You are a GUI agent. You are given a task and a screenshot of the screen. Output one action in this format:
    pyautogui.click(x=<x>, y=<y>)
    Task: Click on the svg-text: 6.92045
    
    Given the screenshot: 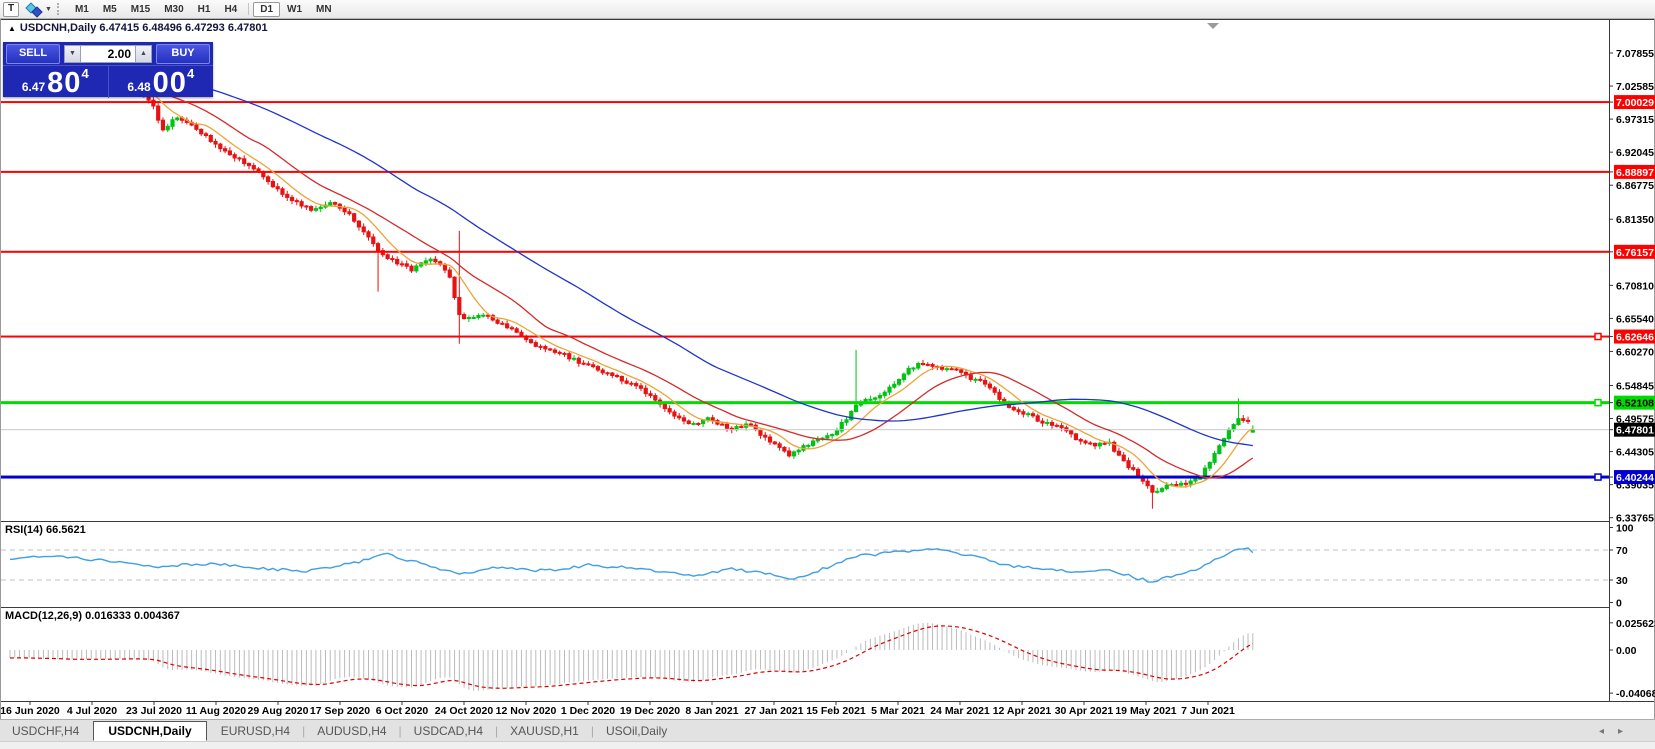 What is the action you would take?
    pyautogui.click(x=1635, y=153)
    